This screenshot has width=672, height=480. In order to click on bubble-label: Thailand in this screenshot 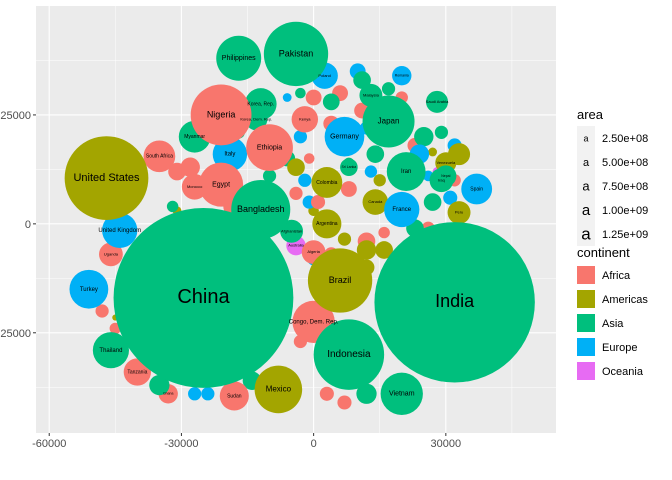, I will do `click(110, 351)`.